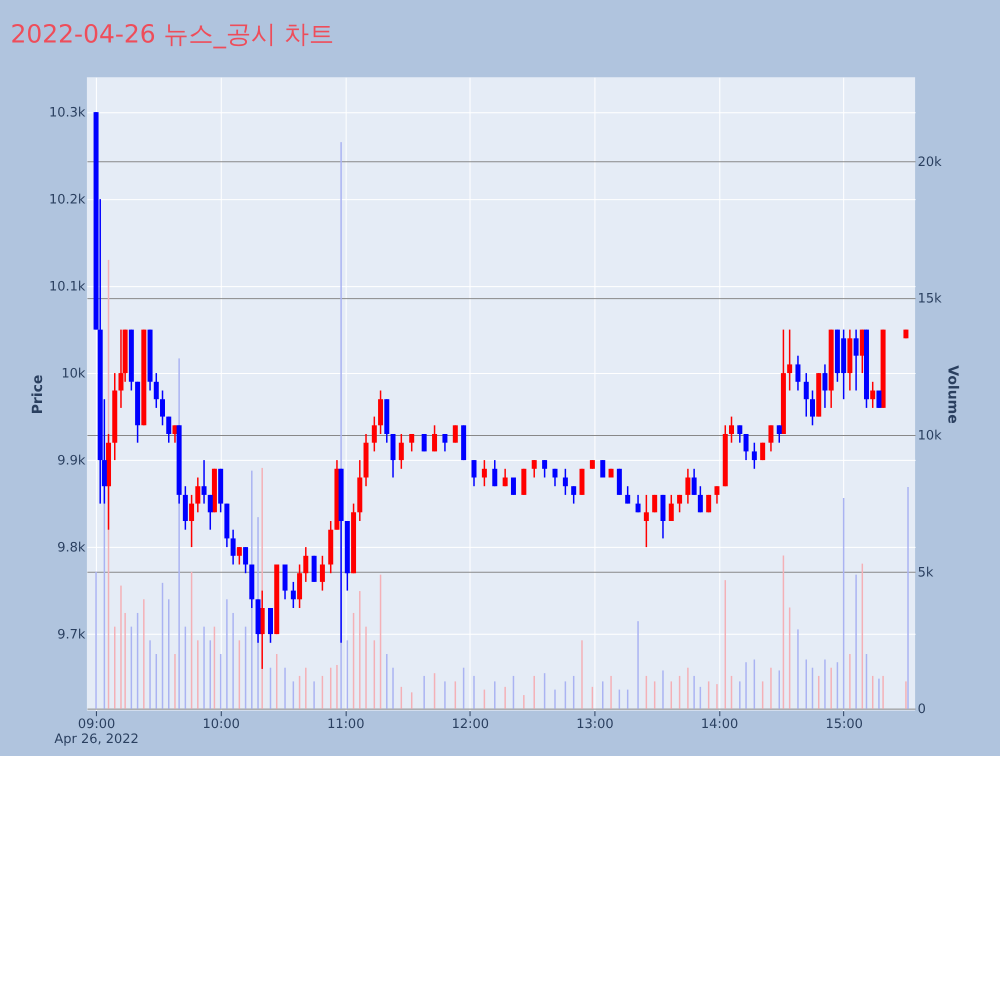  Describe the element at coordinates (96, 732) in the screenshot. I see `x-tick-label: 09:00 Apr 26, 2022` at that location.